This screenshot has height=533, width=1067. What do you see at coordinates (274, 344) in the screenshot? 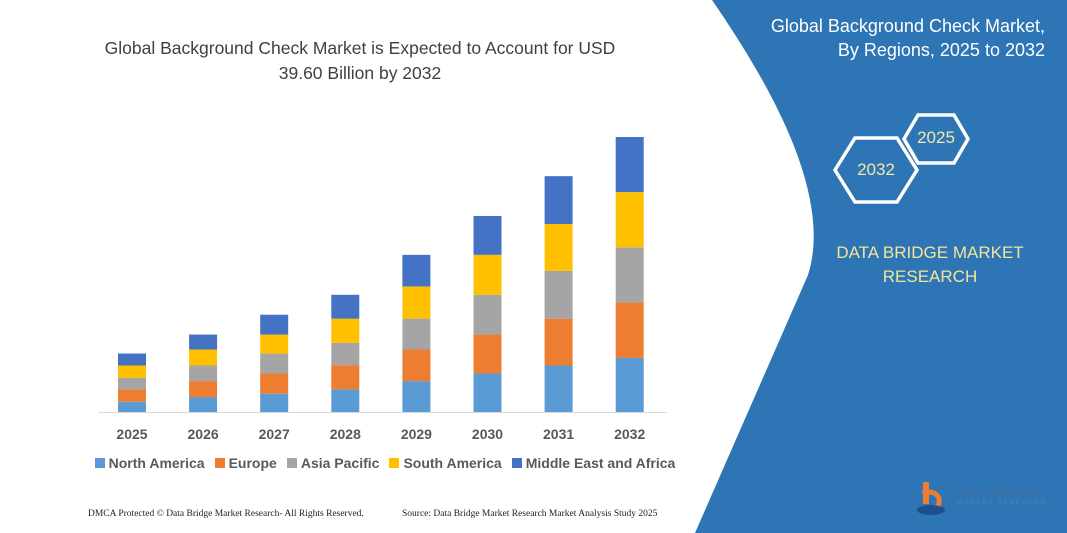
I see `bar-segment-2027-south-america` at bounding box center [274, 344].